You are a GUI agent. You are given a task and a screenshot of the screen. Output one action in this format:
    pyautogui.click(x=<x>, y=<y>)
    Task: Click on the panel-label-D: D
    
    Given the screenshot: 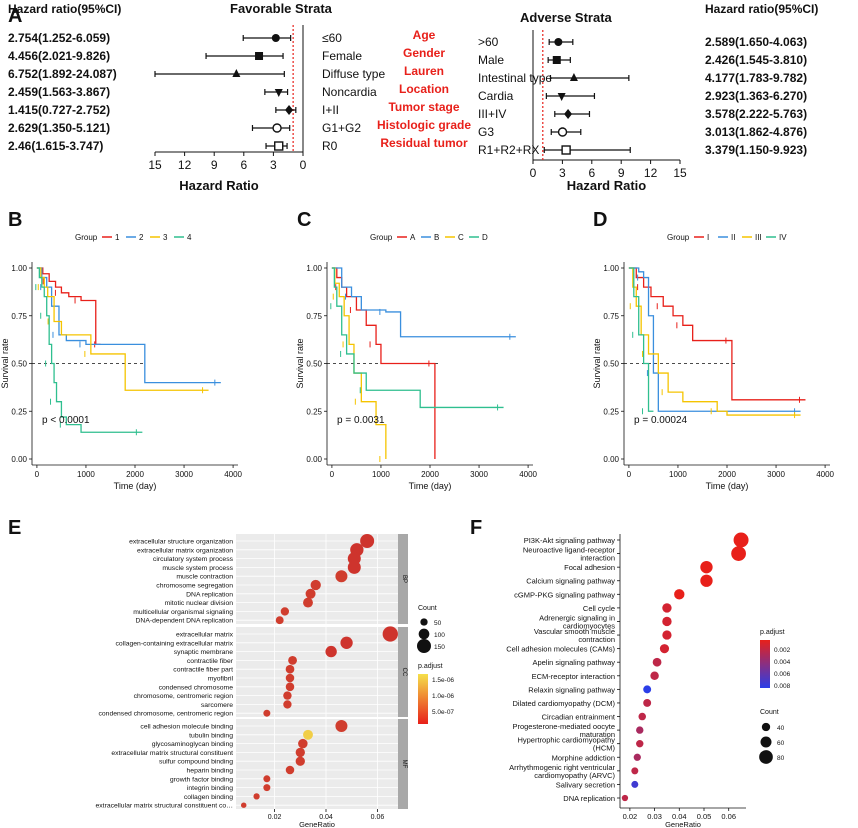 What is the action you would take?
    pyautogui.click(x=600, y=220)
    